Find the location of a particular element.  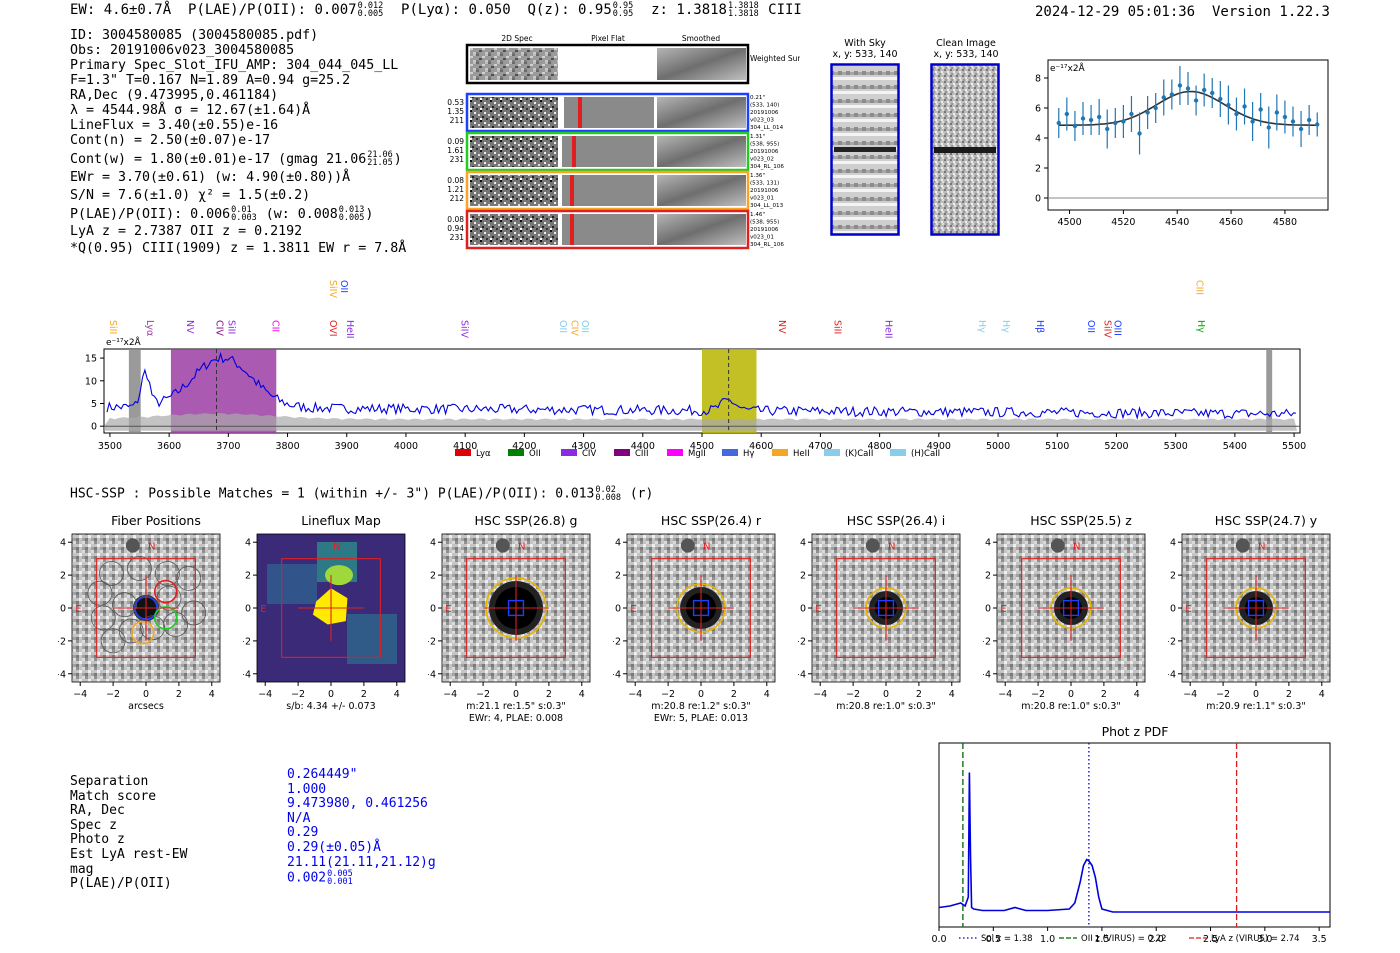

match-label-3: Spec z is located at coordinates (93, 825).